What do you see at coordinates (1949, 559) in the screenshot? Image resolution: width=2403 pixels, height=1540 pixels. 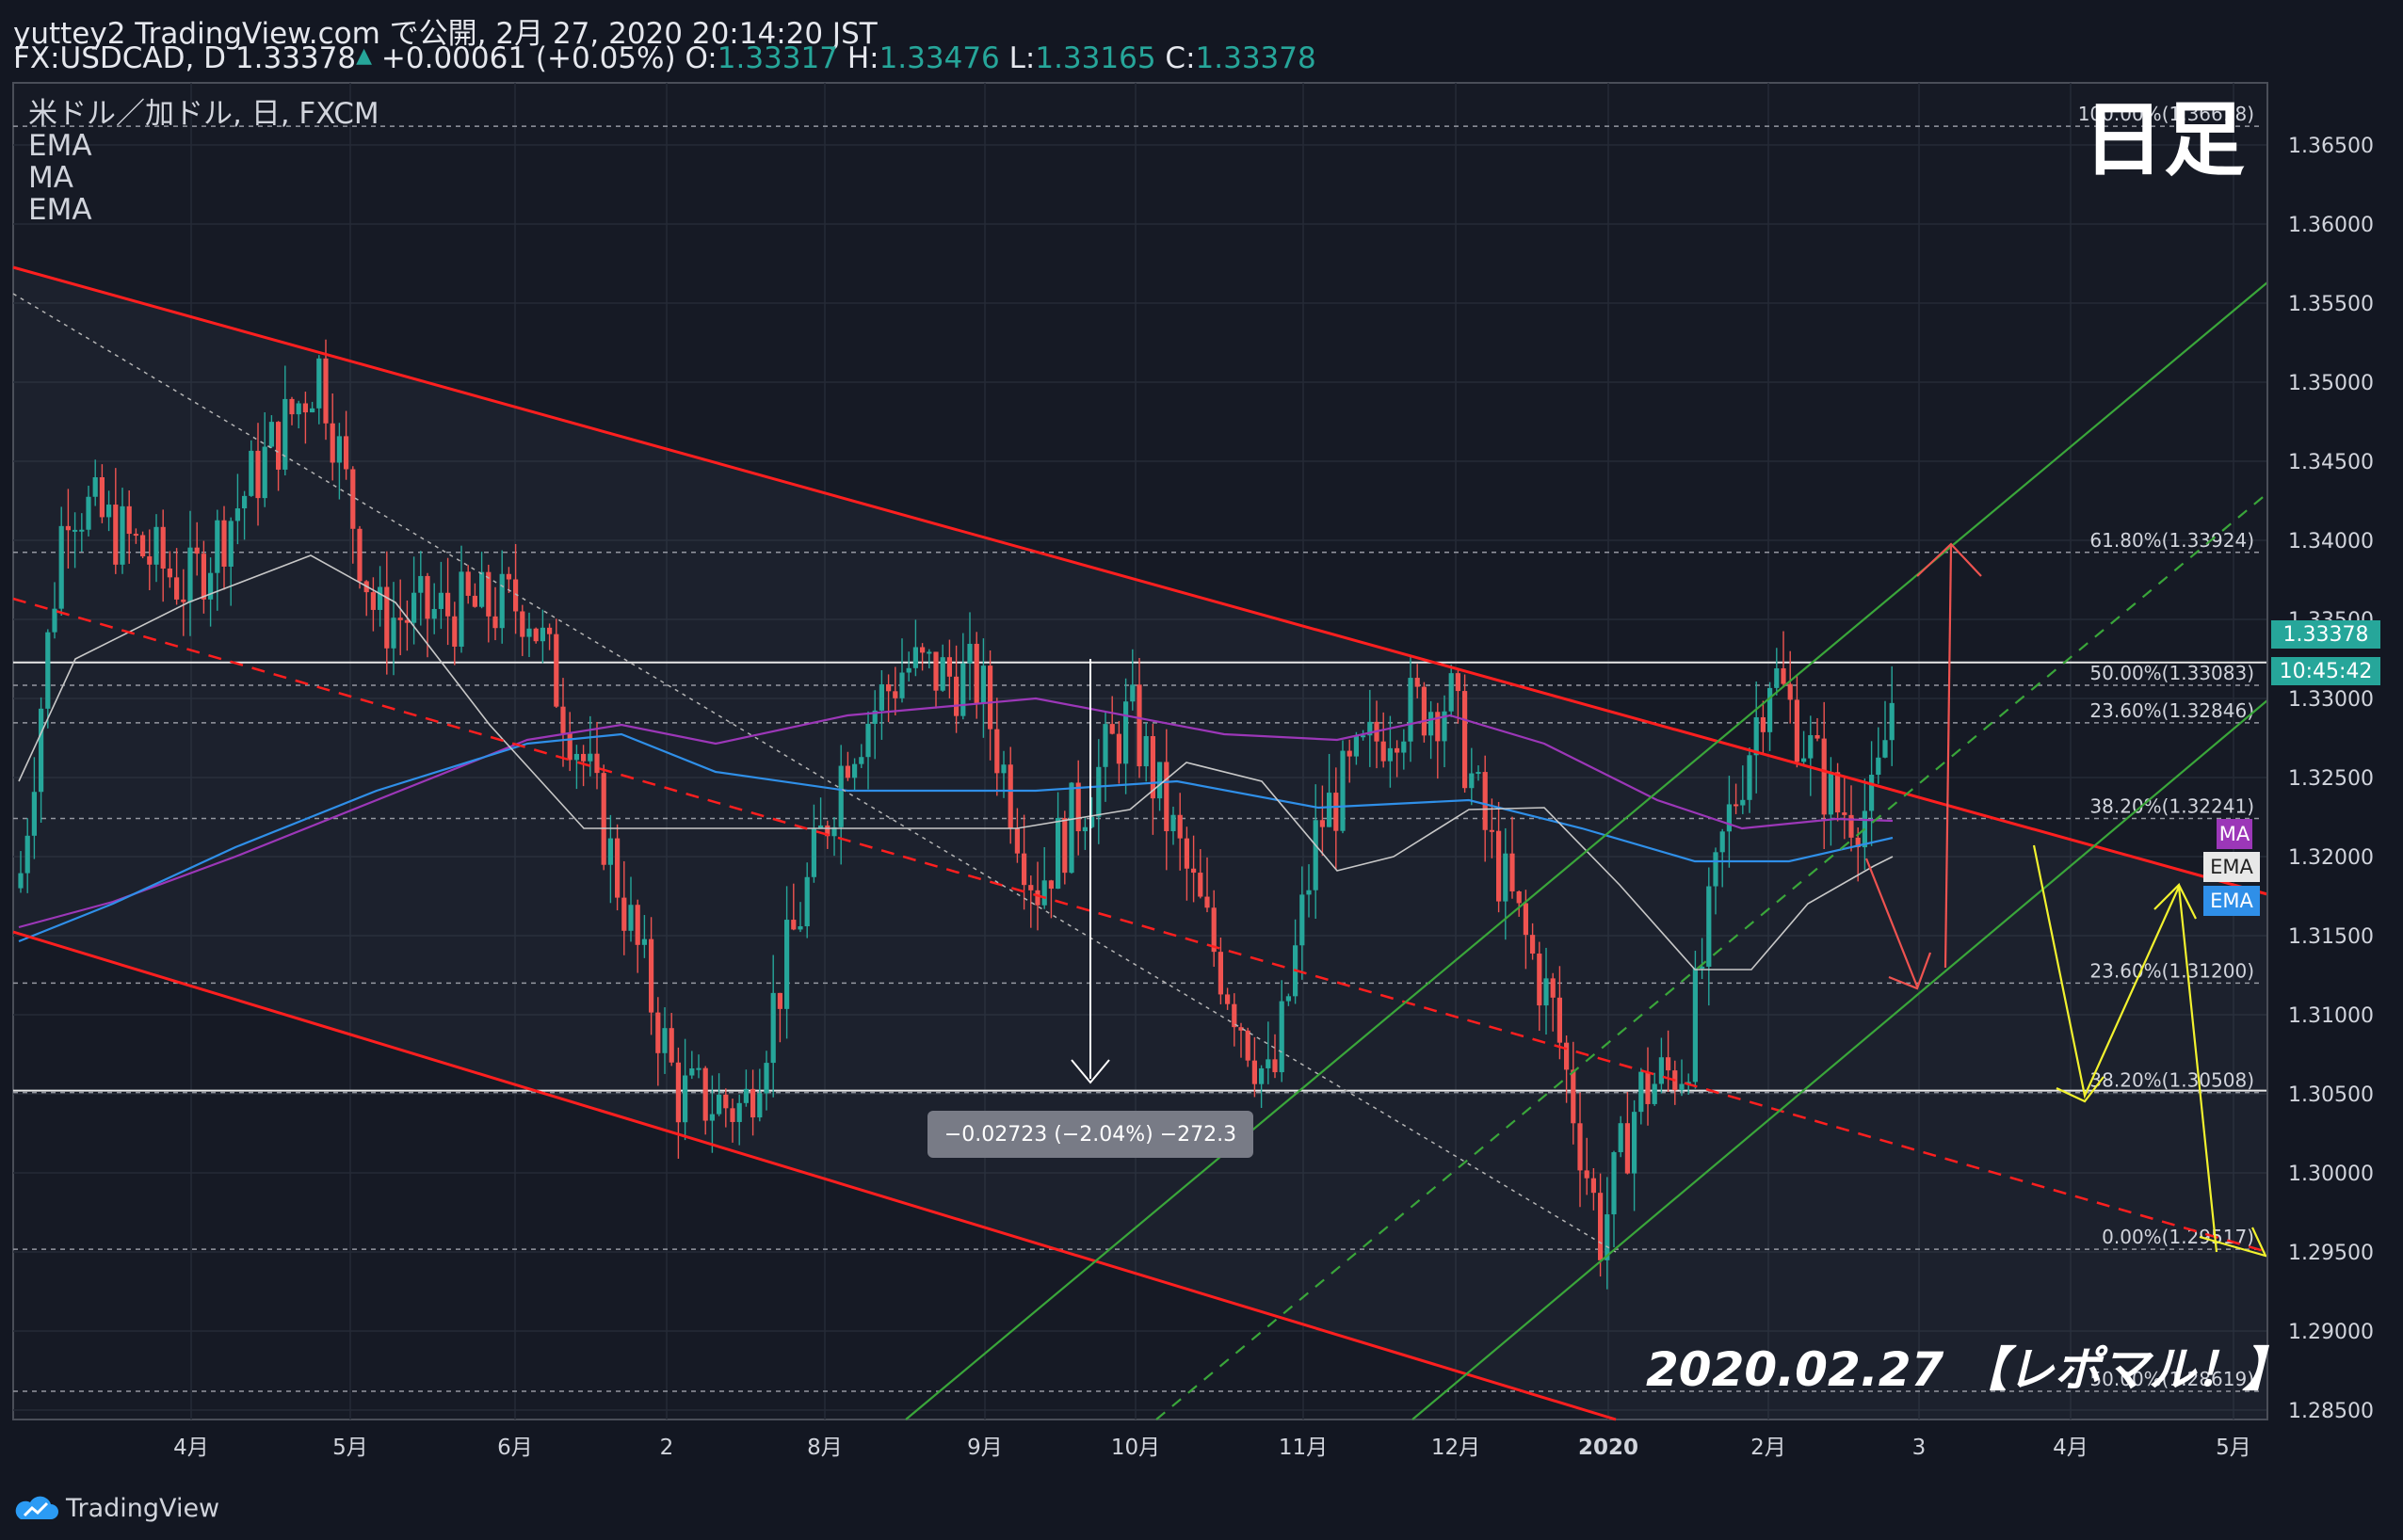 I see `forecast-red-up-head` at bounding box center [1949, 559].